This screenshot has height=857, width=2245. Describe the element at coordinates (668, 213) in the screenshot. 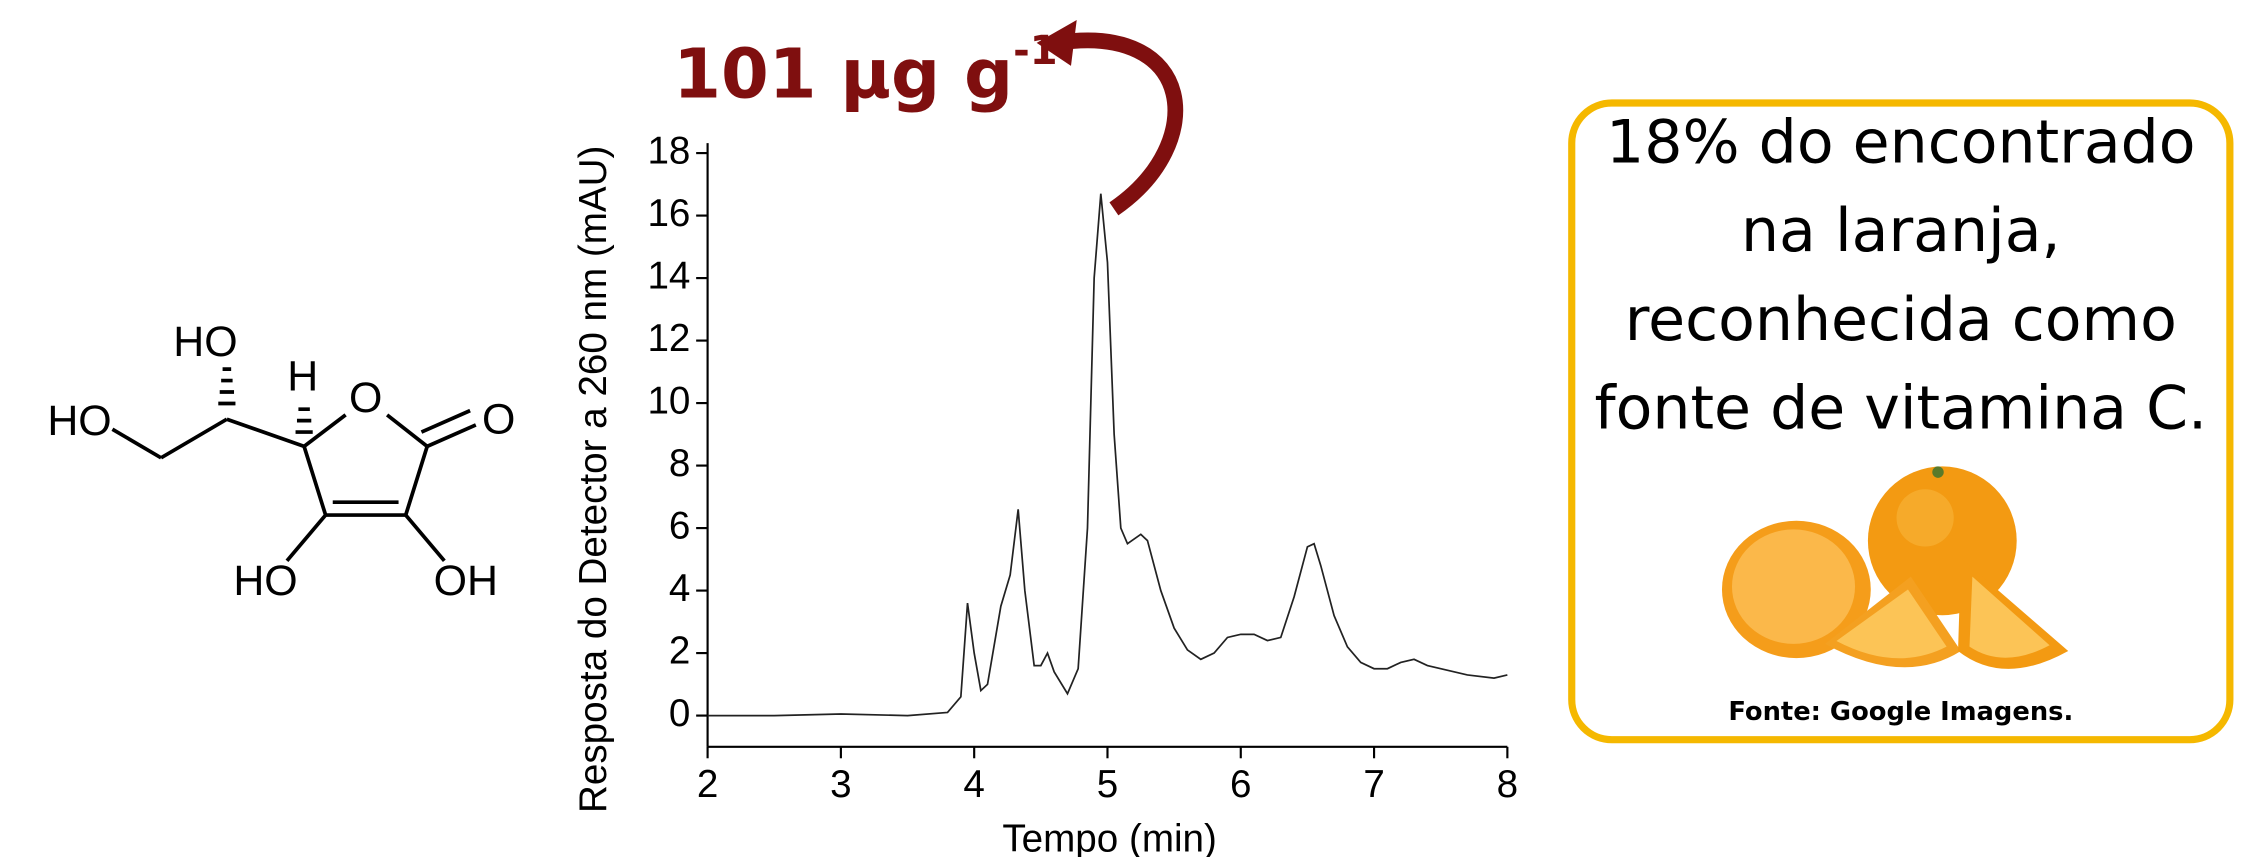

I see `y-tick-label: 16` at that location.